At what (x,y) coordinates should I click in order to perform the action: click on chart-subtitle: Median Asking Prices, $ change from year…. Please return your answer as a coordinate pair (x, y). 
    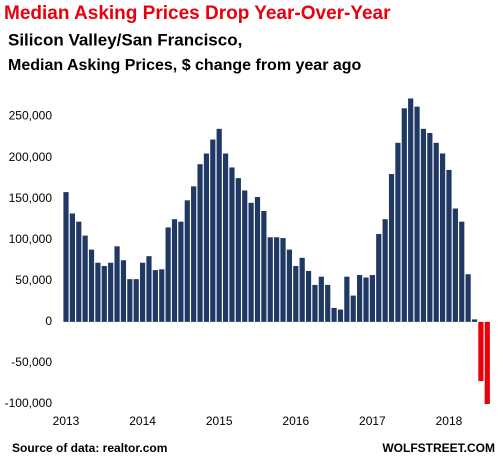
    Looking at the image, I should click on (185, 65).